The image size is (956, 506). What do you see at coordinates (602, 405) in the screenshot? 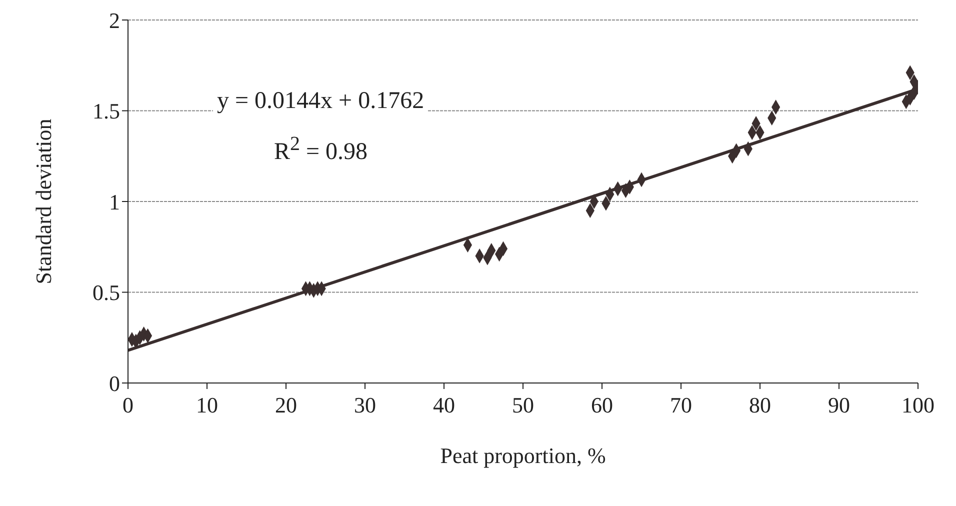
I see `x-tick-label: 60` at bounding box center [602, 405].